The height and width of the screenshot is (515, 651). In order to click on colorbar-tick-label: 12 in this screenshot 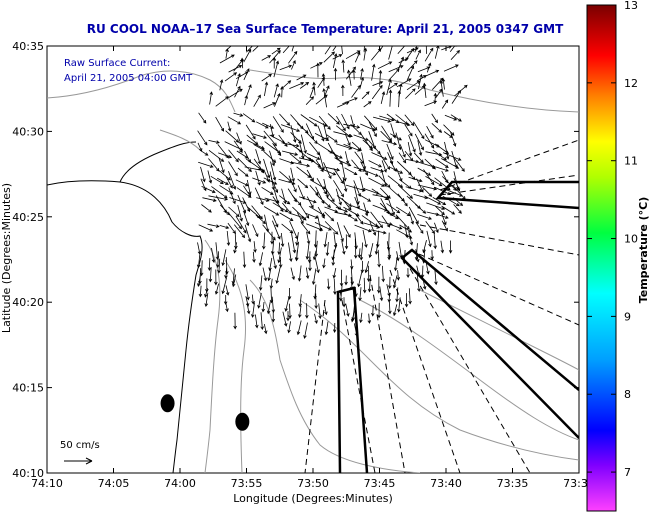, I will do `click(631, 83)`.